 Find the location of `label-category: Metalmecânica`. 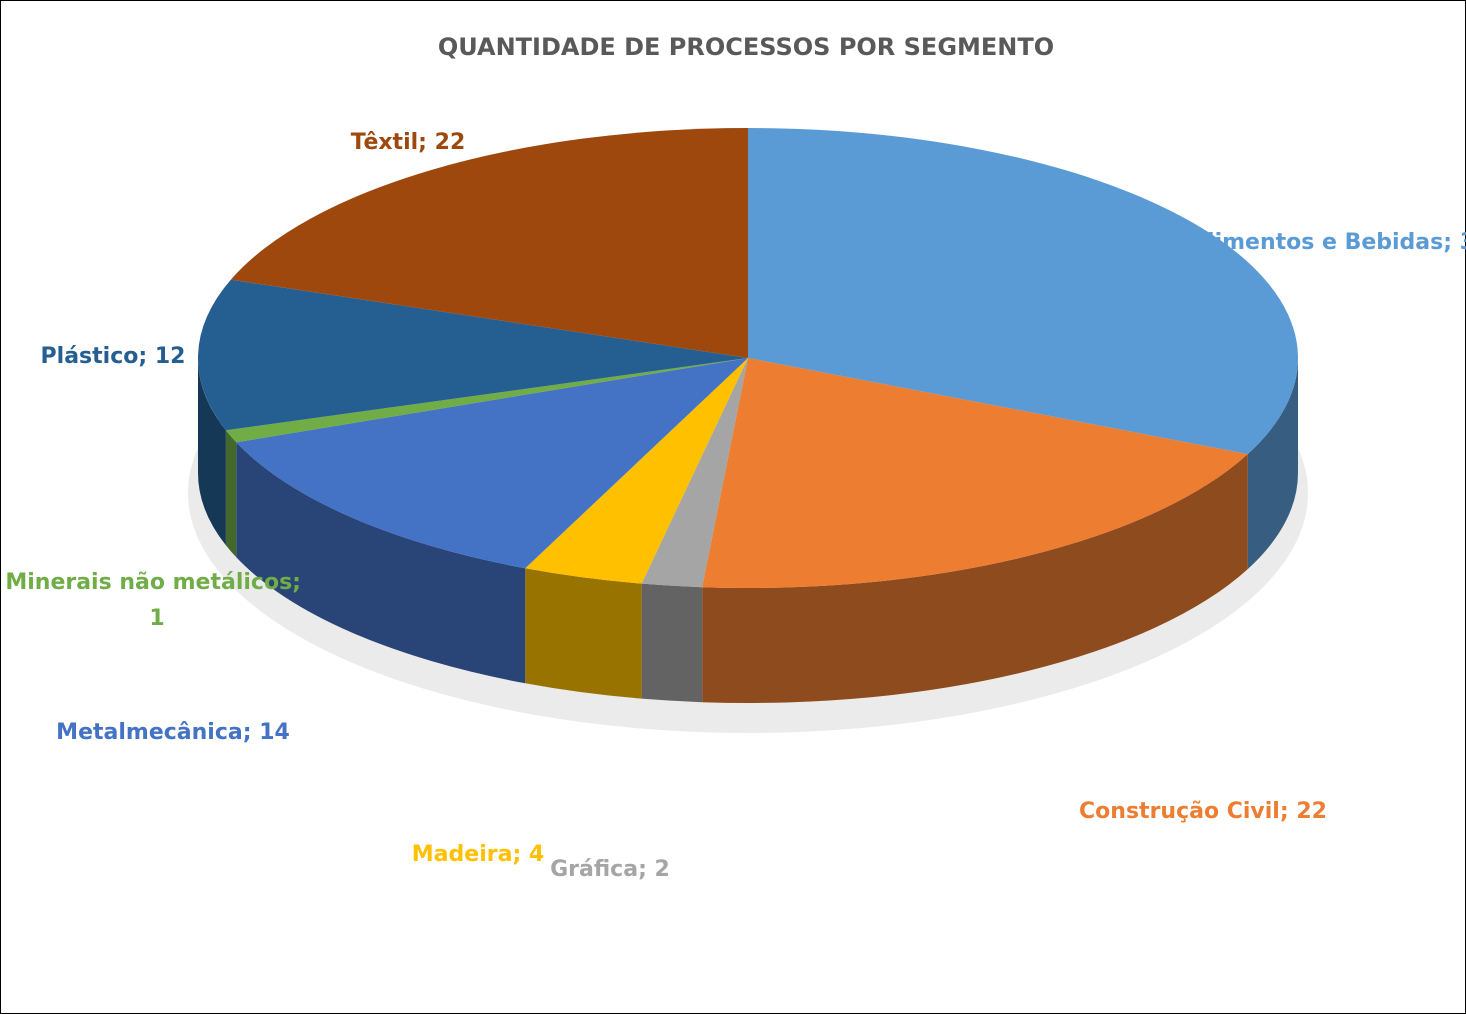

label-category: Metalmecânica is located at coordinates (149, 732).